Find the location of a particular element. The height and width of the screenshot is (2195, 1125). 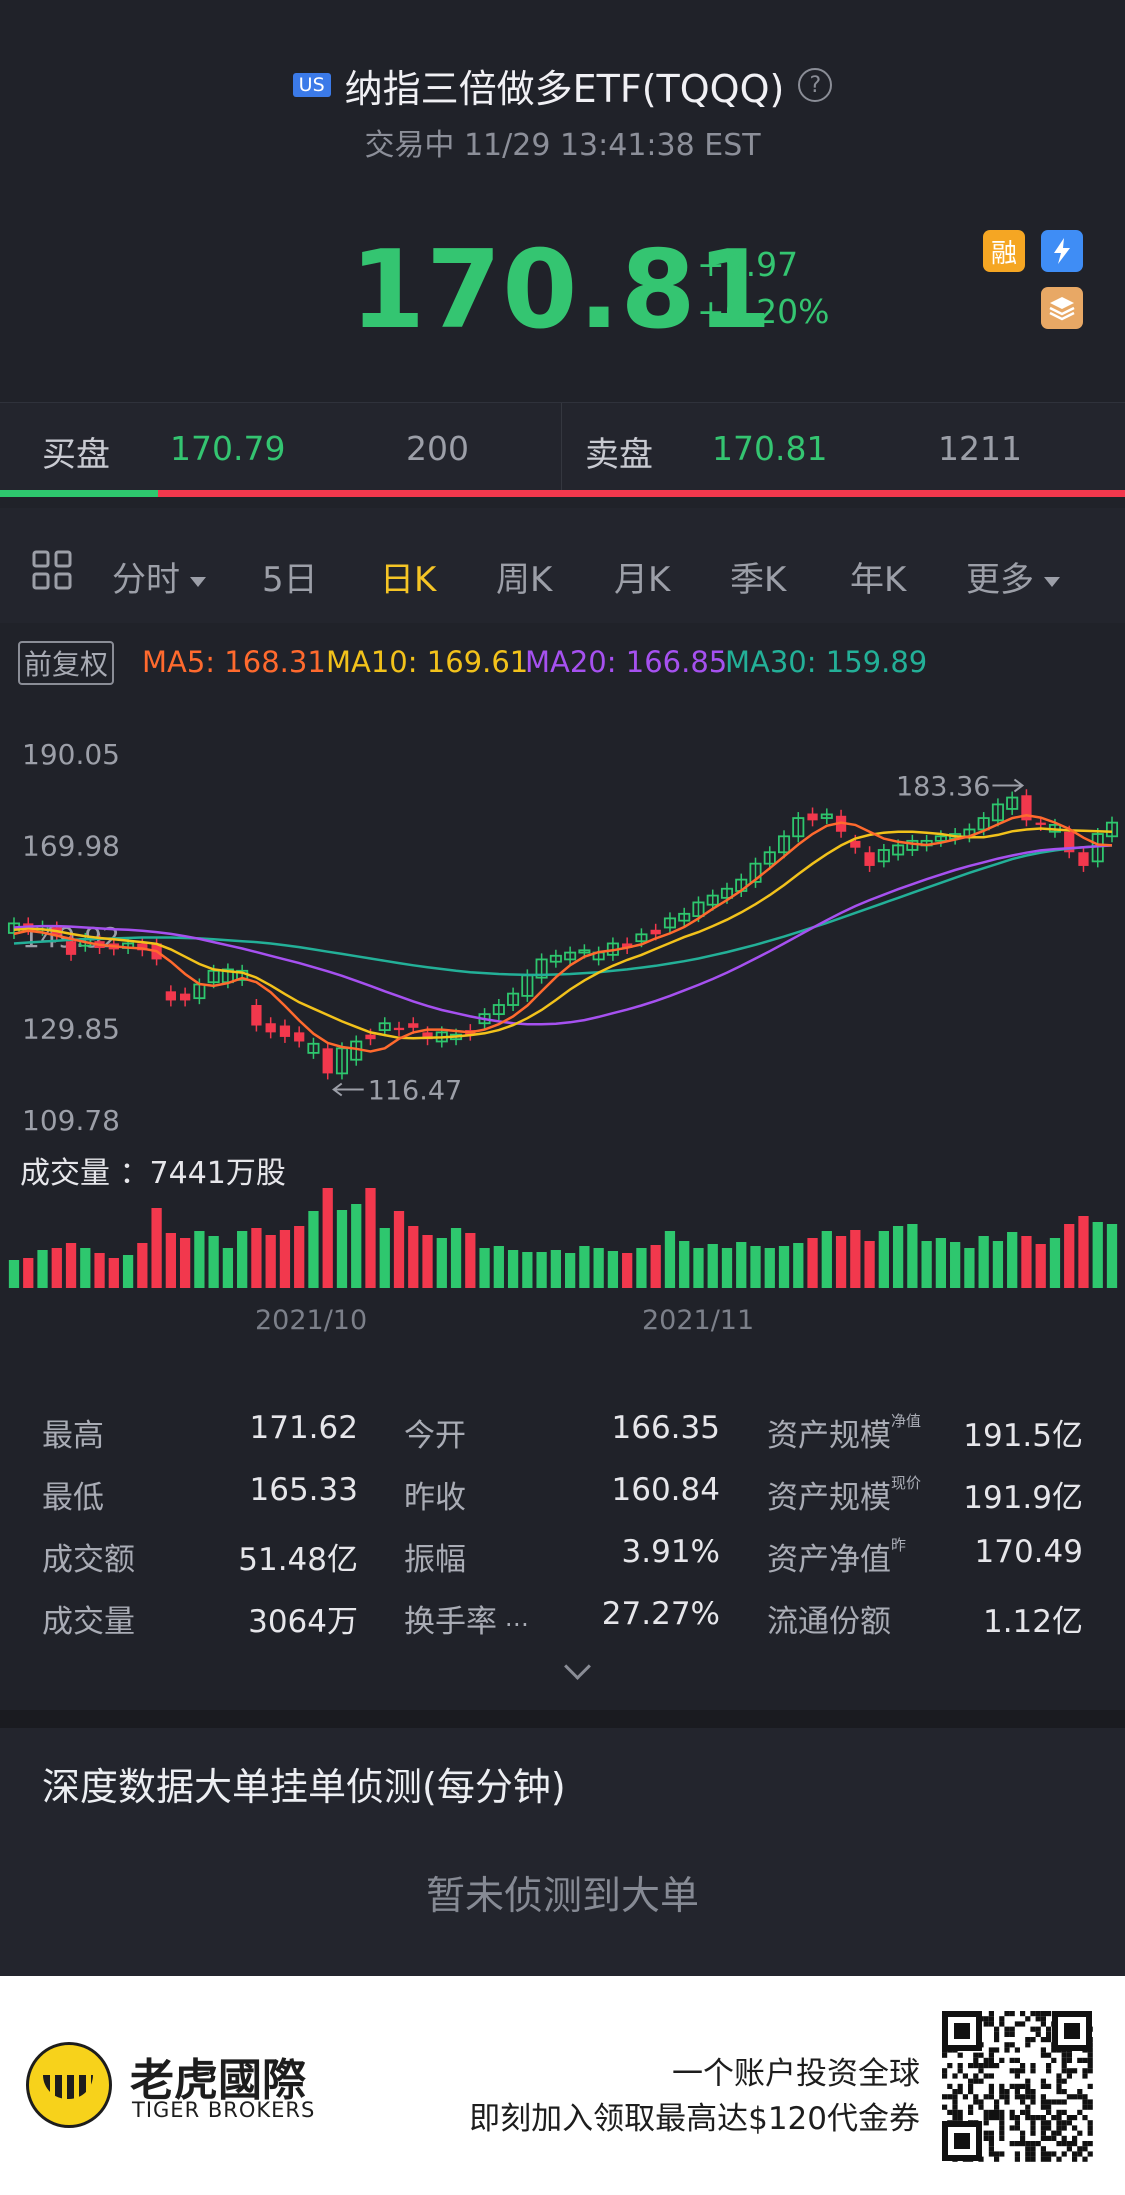

tab-weekly-k: 周K is located at coordinates (524, 580).